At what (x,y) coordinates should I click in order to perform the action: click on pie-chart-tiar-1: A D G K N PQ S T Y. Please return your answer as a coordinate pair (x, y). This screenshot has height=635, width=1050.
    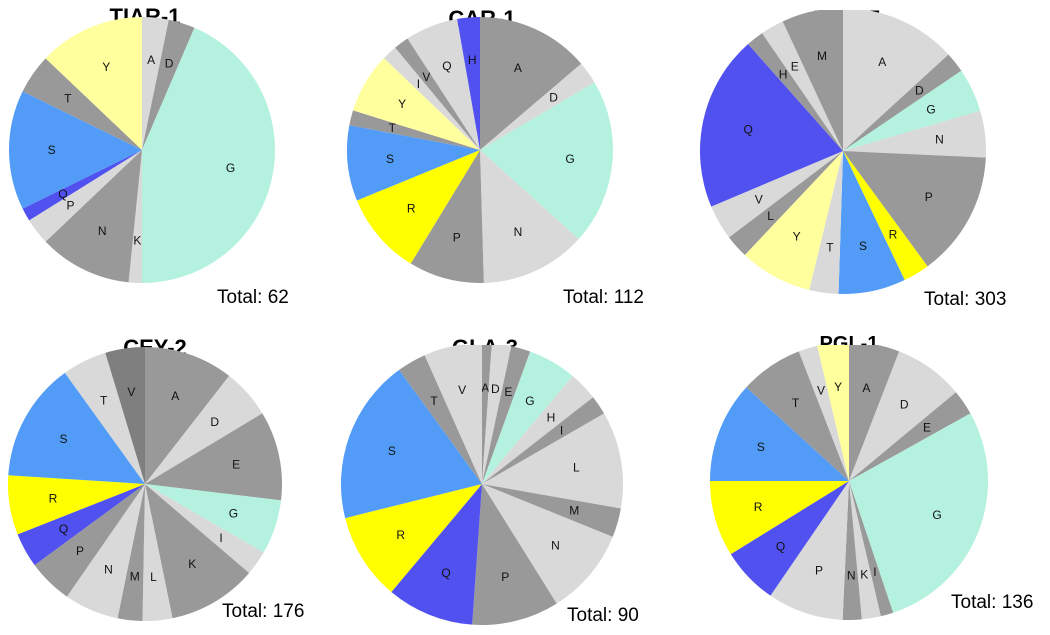
    Looking at the image, I should click on (141, 150).